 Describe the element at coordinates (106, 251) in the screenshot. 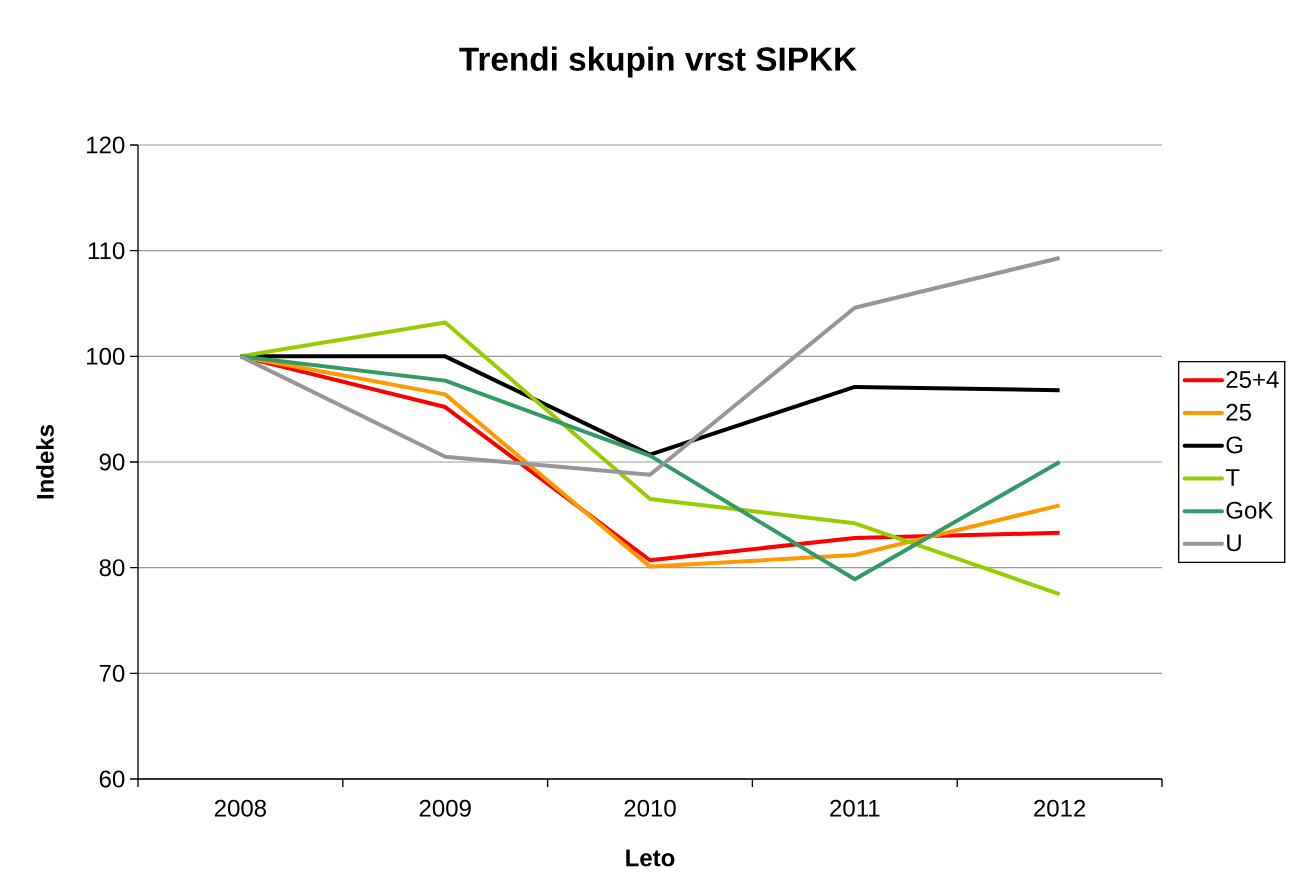

I see `y-tick-label: 110` at that location.